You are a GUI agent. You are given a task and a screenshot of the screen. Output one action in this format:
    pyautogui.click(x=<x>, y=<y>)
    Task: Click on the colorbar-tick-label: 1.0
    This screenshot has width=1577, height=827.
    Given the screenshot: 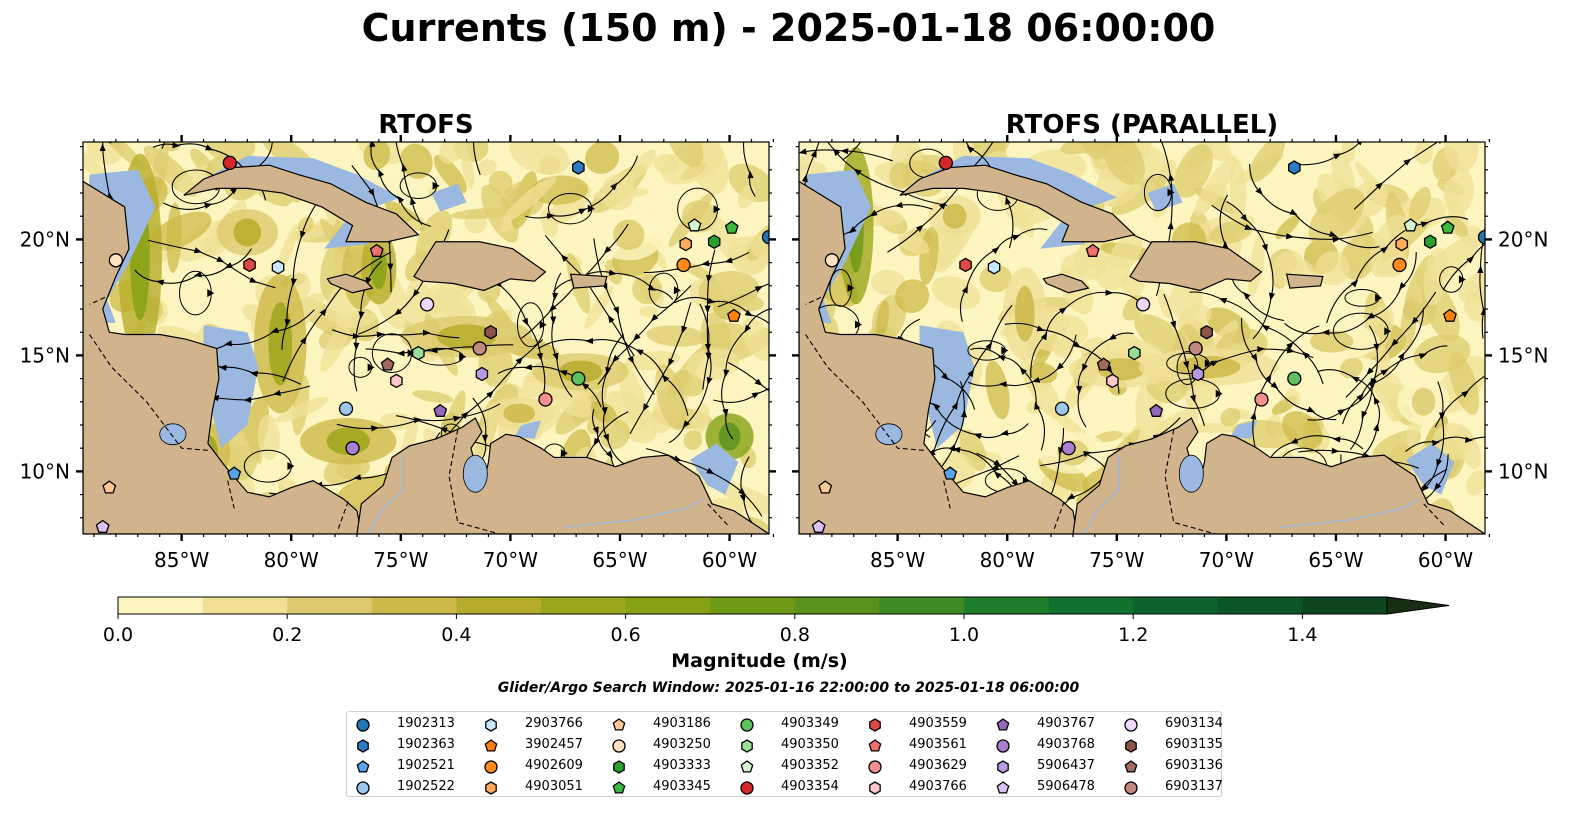 What is the action you would take?
    pyautogui.click(x=964, y=635)
    